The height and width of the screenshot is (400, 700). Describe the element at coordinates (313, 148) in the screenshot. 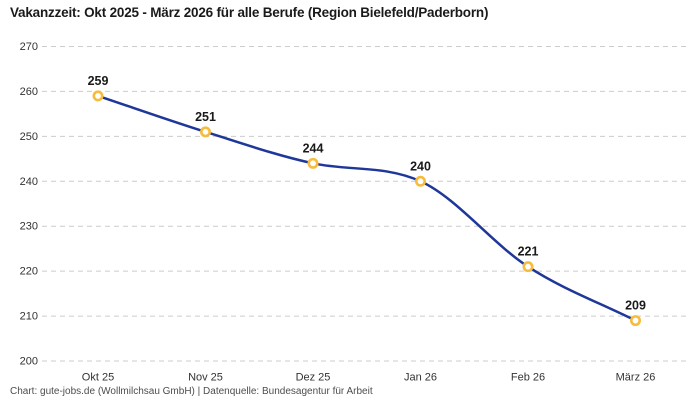

I see `data-point-label: 244` at that location.